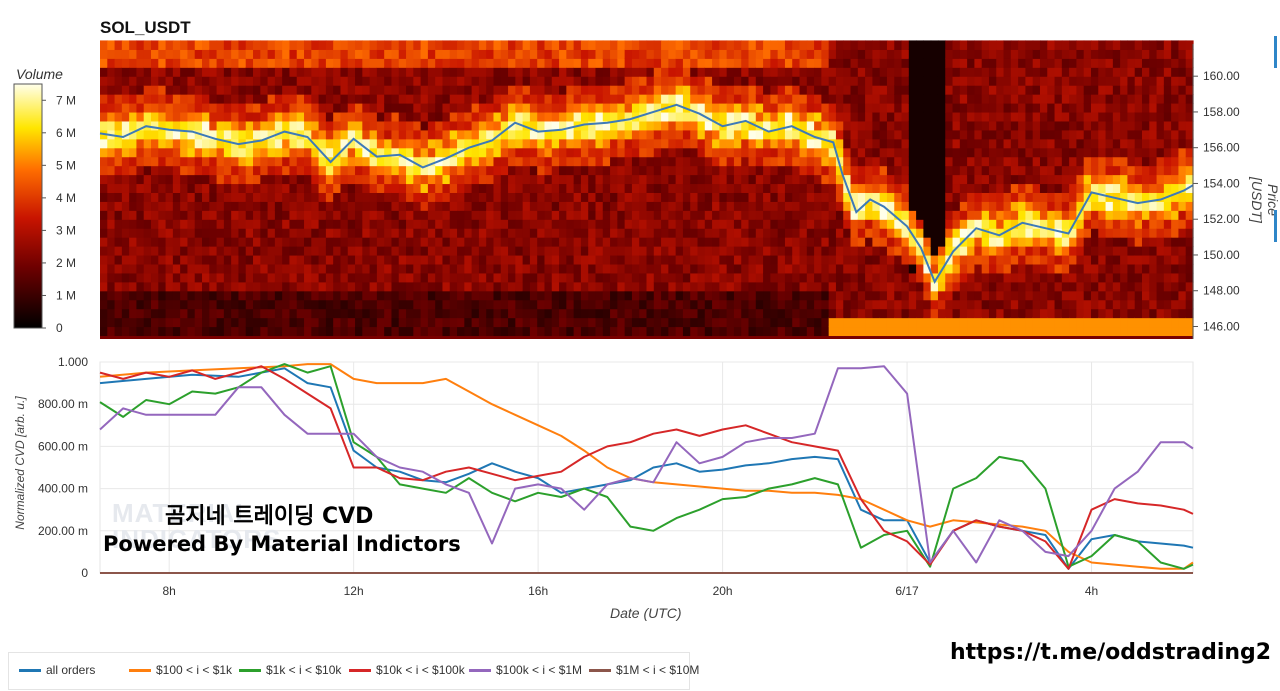  What do you see at coordinates (44, 209) in the screenshot?
I see `colorbar: 7 M6 M5 M4 M3 M2 M1 M0` at bounding box center [44, 209].